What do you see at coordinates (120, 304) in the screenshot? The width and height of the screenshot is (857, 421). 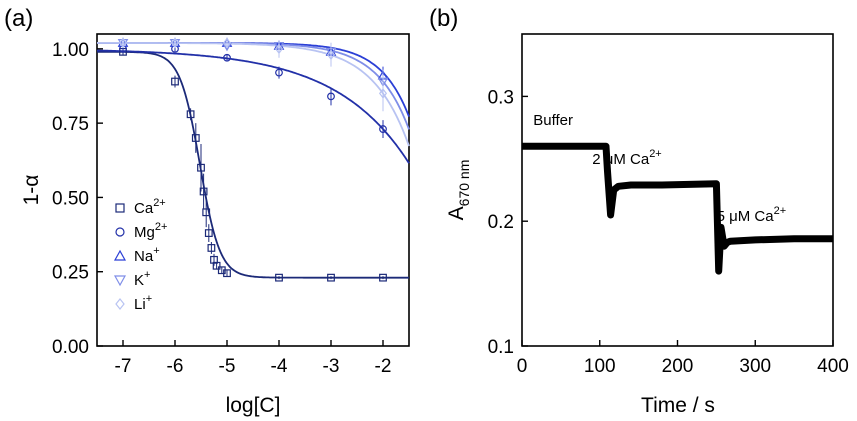 I see `legend-marker-li` at bounding box center [120, 304].